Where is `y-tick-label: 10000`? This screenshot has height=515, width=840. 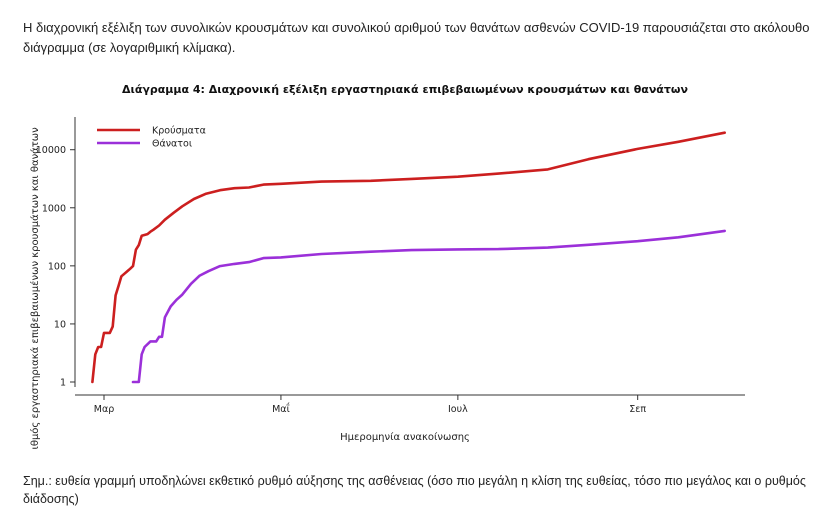 y-tick-label: 10000 is located at coordinates (51, 150).